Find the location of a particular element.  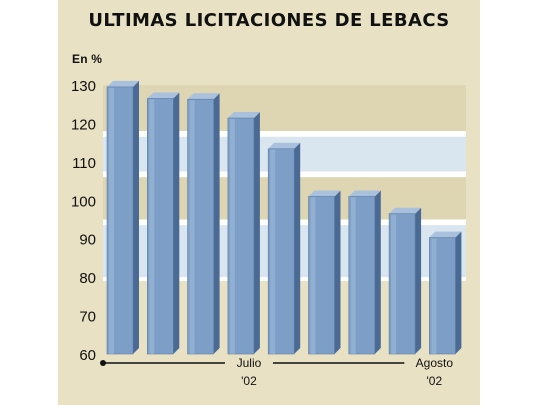

chart-title: ULTIMAS LICITACIONES DE LEBACS is located at coordinates (269, 20).